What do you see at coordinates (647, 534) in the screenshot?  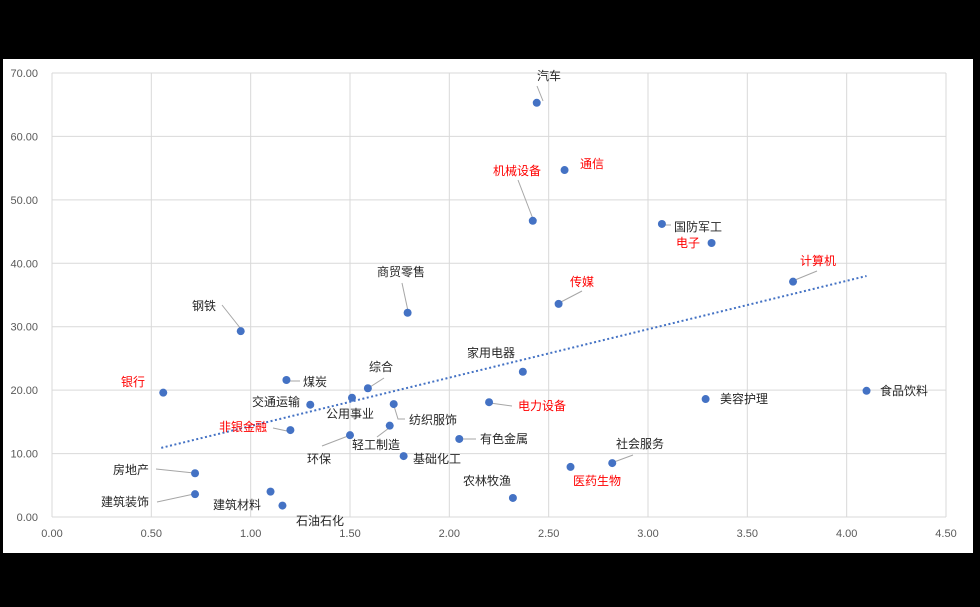 I see `x-tick-label: 3.00` at bounding box center [647, 534].